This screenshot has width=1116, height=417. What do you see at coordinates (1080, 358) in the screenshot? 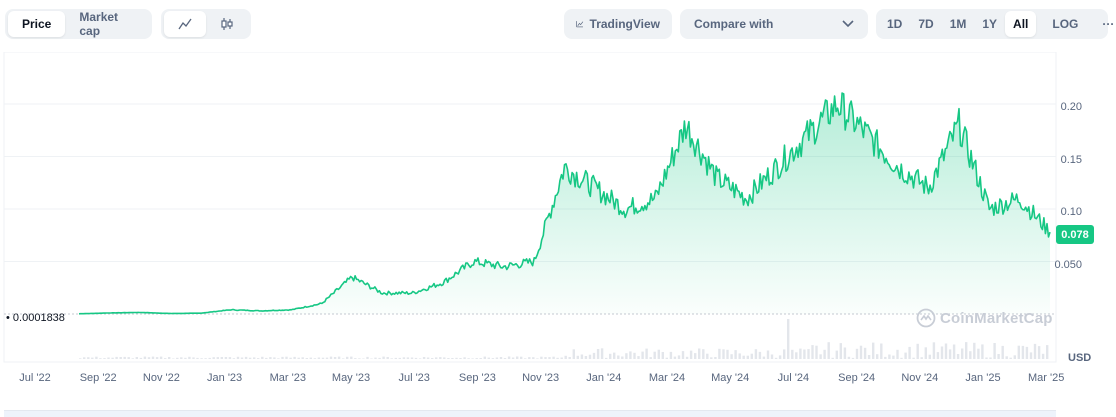
I see `currency-label: USD` at bounding box center [1080, 358].